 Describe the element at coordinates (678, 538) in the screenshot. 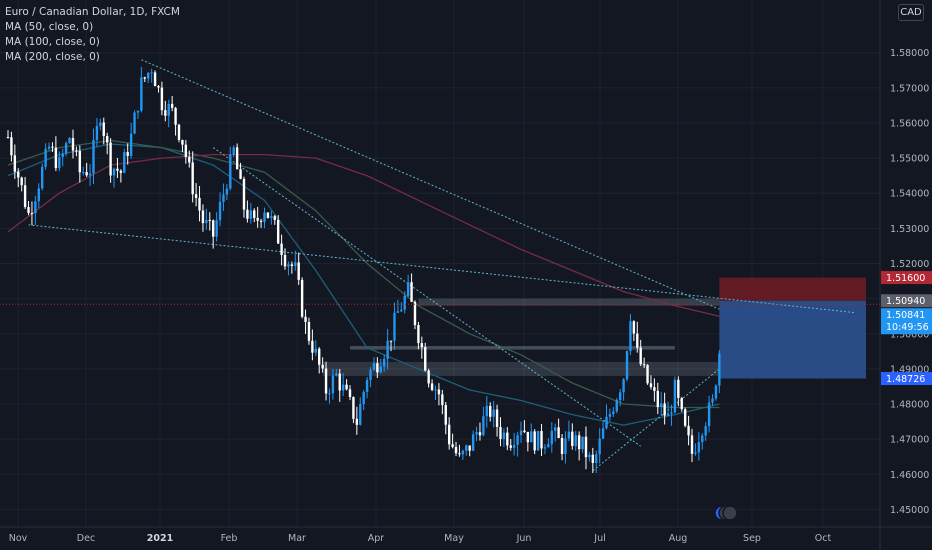

I see `x-tick-label: Aug` at that location.